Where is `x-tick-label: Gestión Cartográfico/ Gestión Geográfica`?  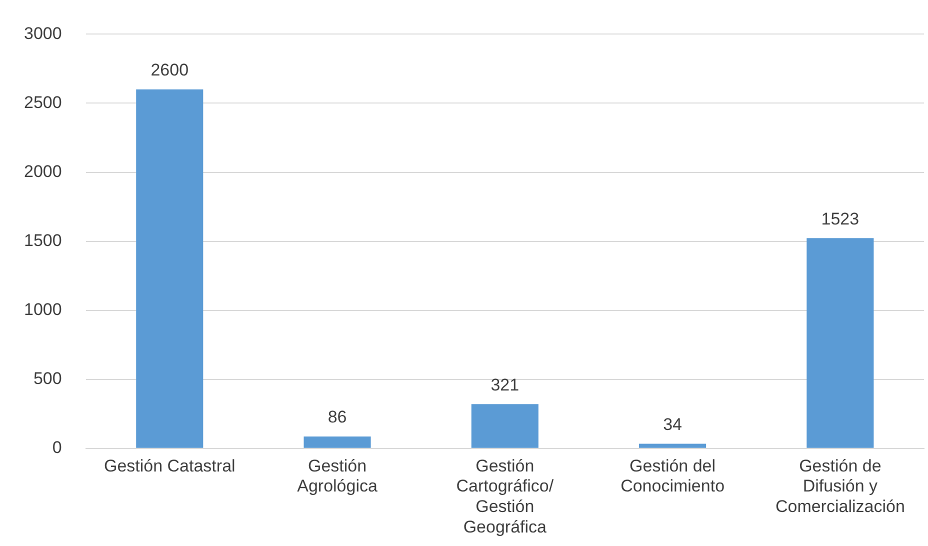 x-tick-label: Gestión Cartográfico/ Gestión Geográfica is located at coordinates (505, 496).